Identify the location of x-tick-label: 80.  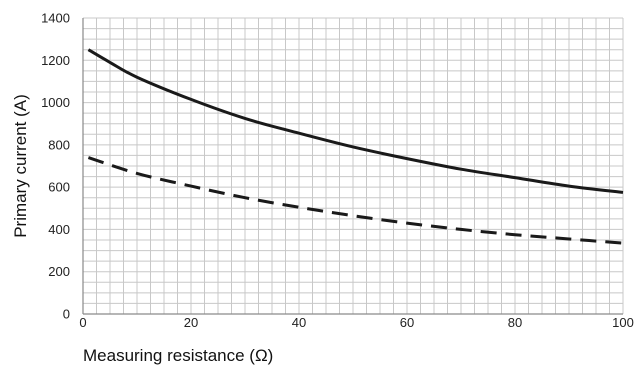
(515, 322).